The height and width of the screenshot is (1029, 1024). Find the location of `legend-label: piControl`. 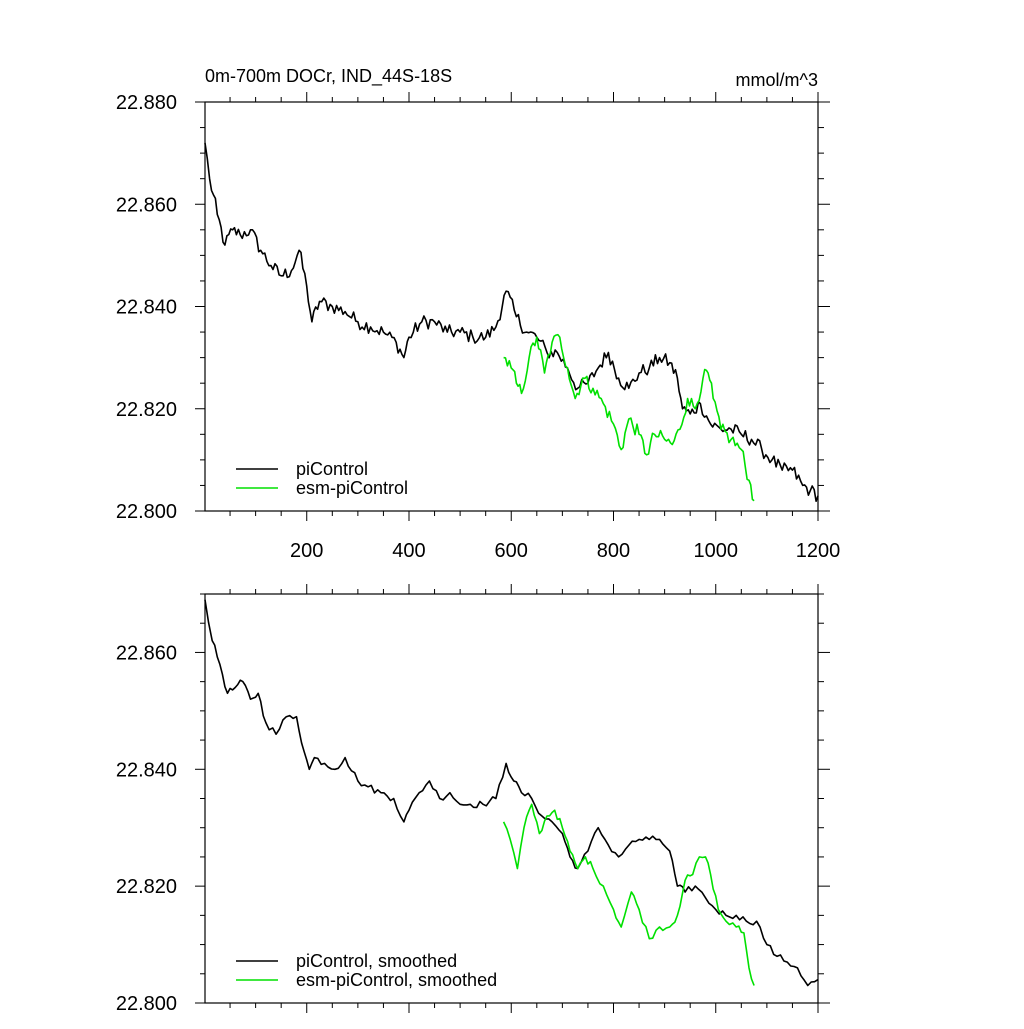

legend-label: piControl is located at coordinates (332, 469).